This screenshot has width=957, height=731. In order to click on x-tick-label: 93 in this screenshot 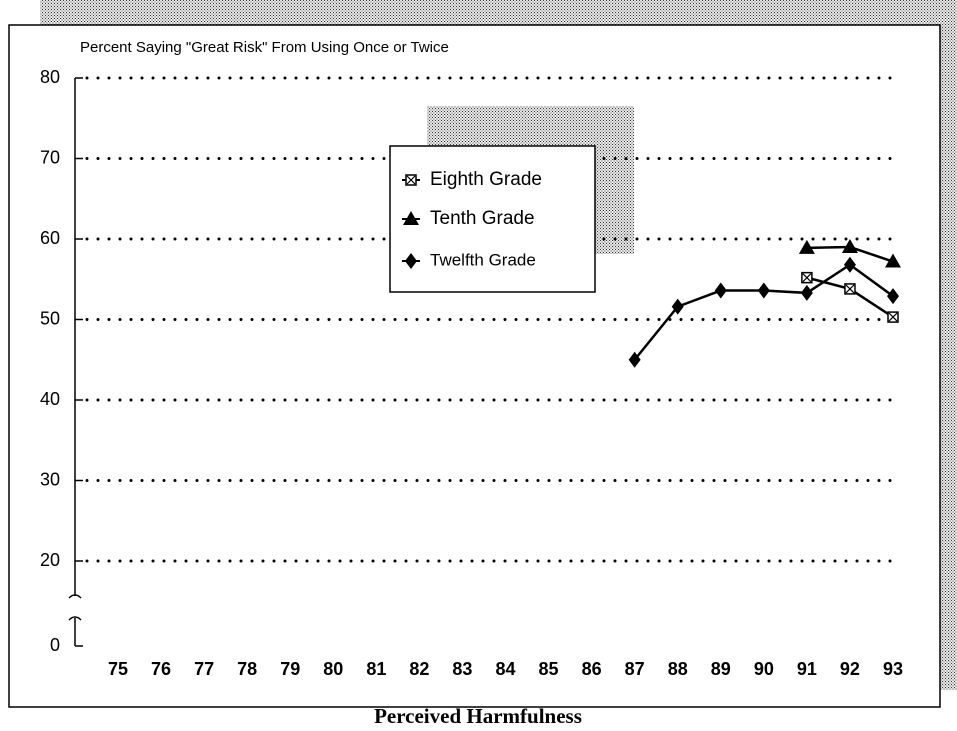, I will do `click(893, 669)`.